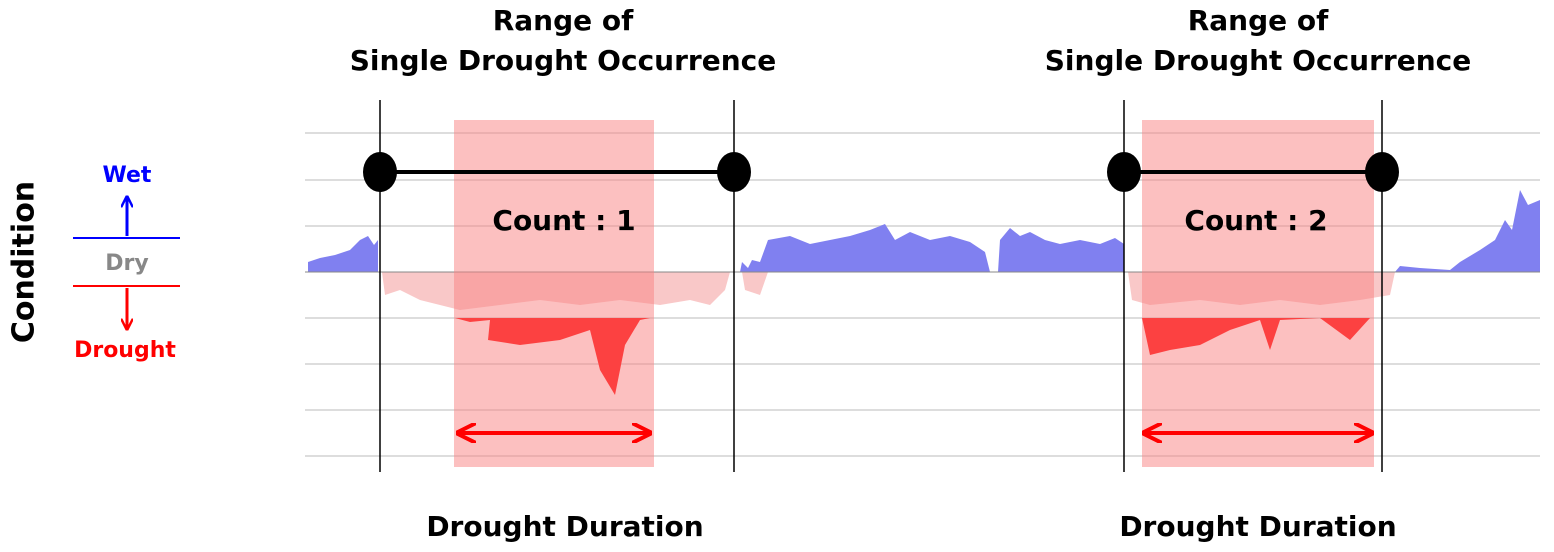 This screenshot has width=1554, height=552. I want to click on drought-label: Drought, so click(125, 350).